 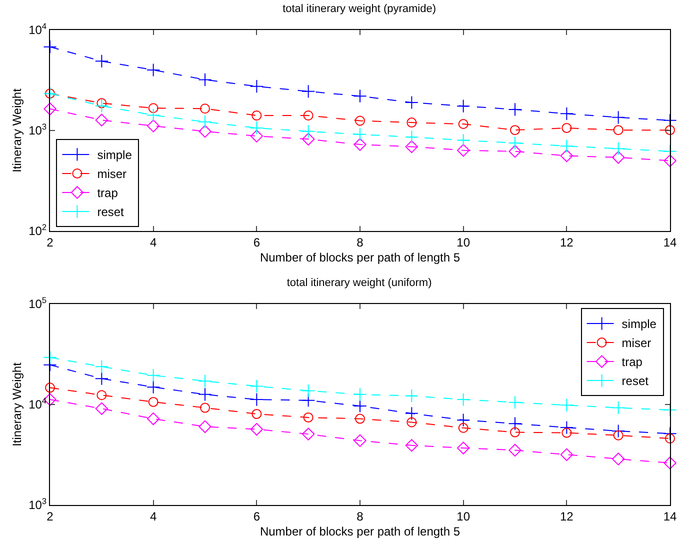 What do you see at coordinates (637, 343) in the screenshot?
I see `legend-label: miser` at bounding box center [637, 343].